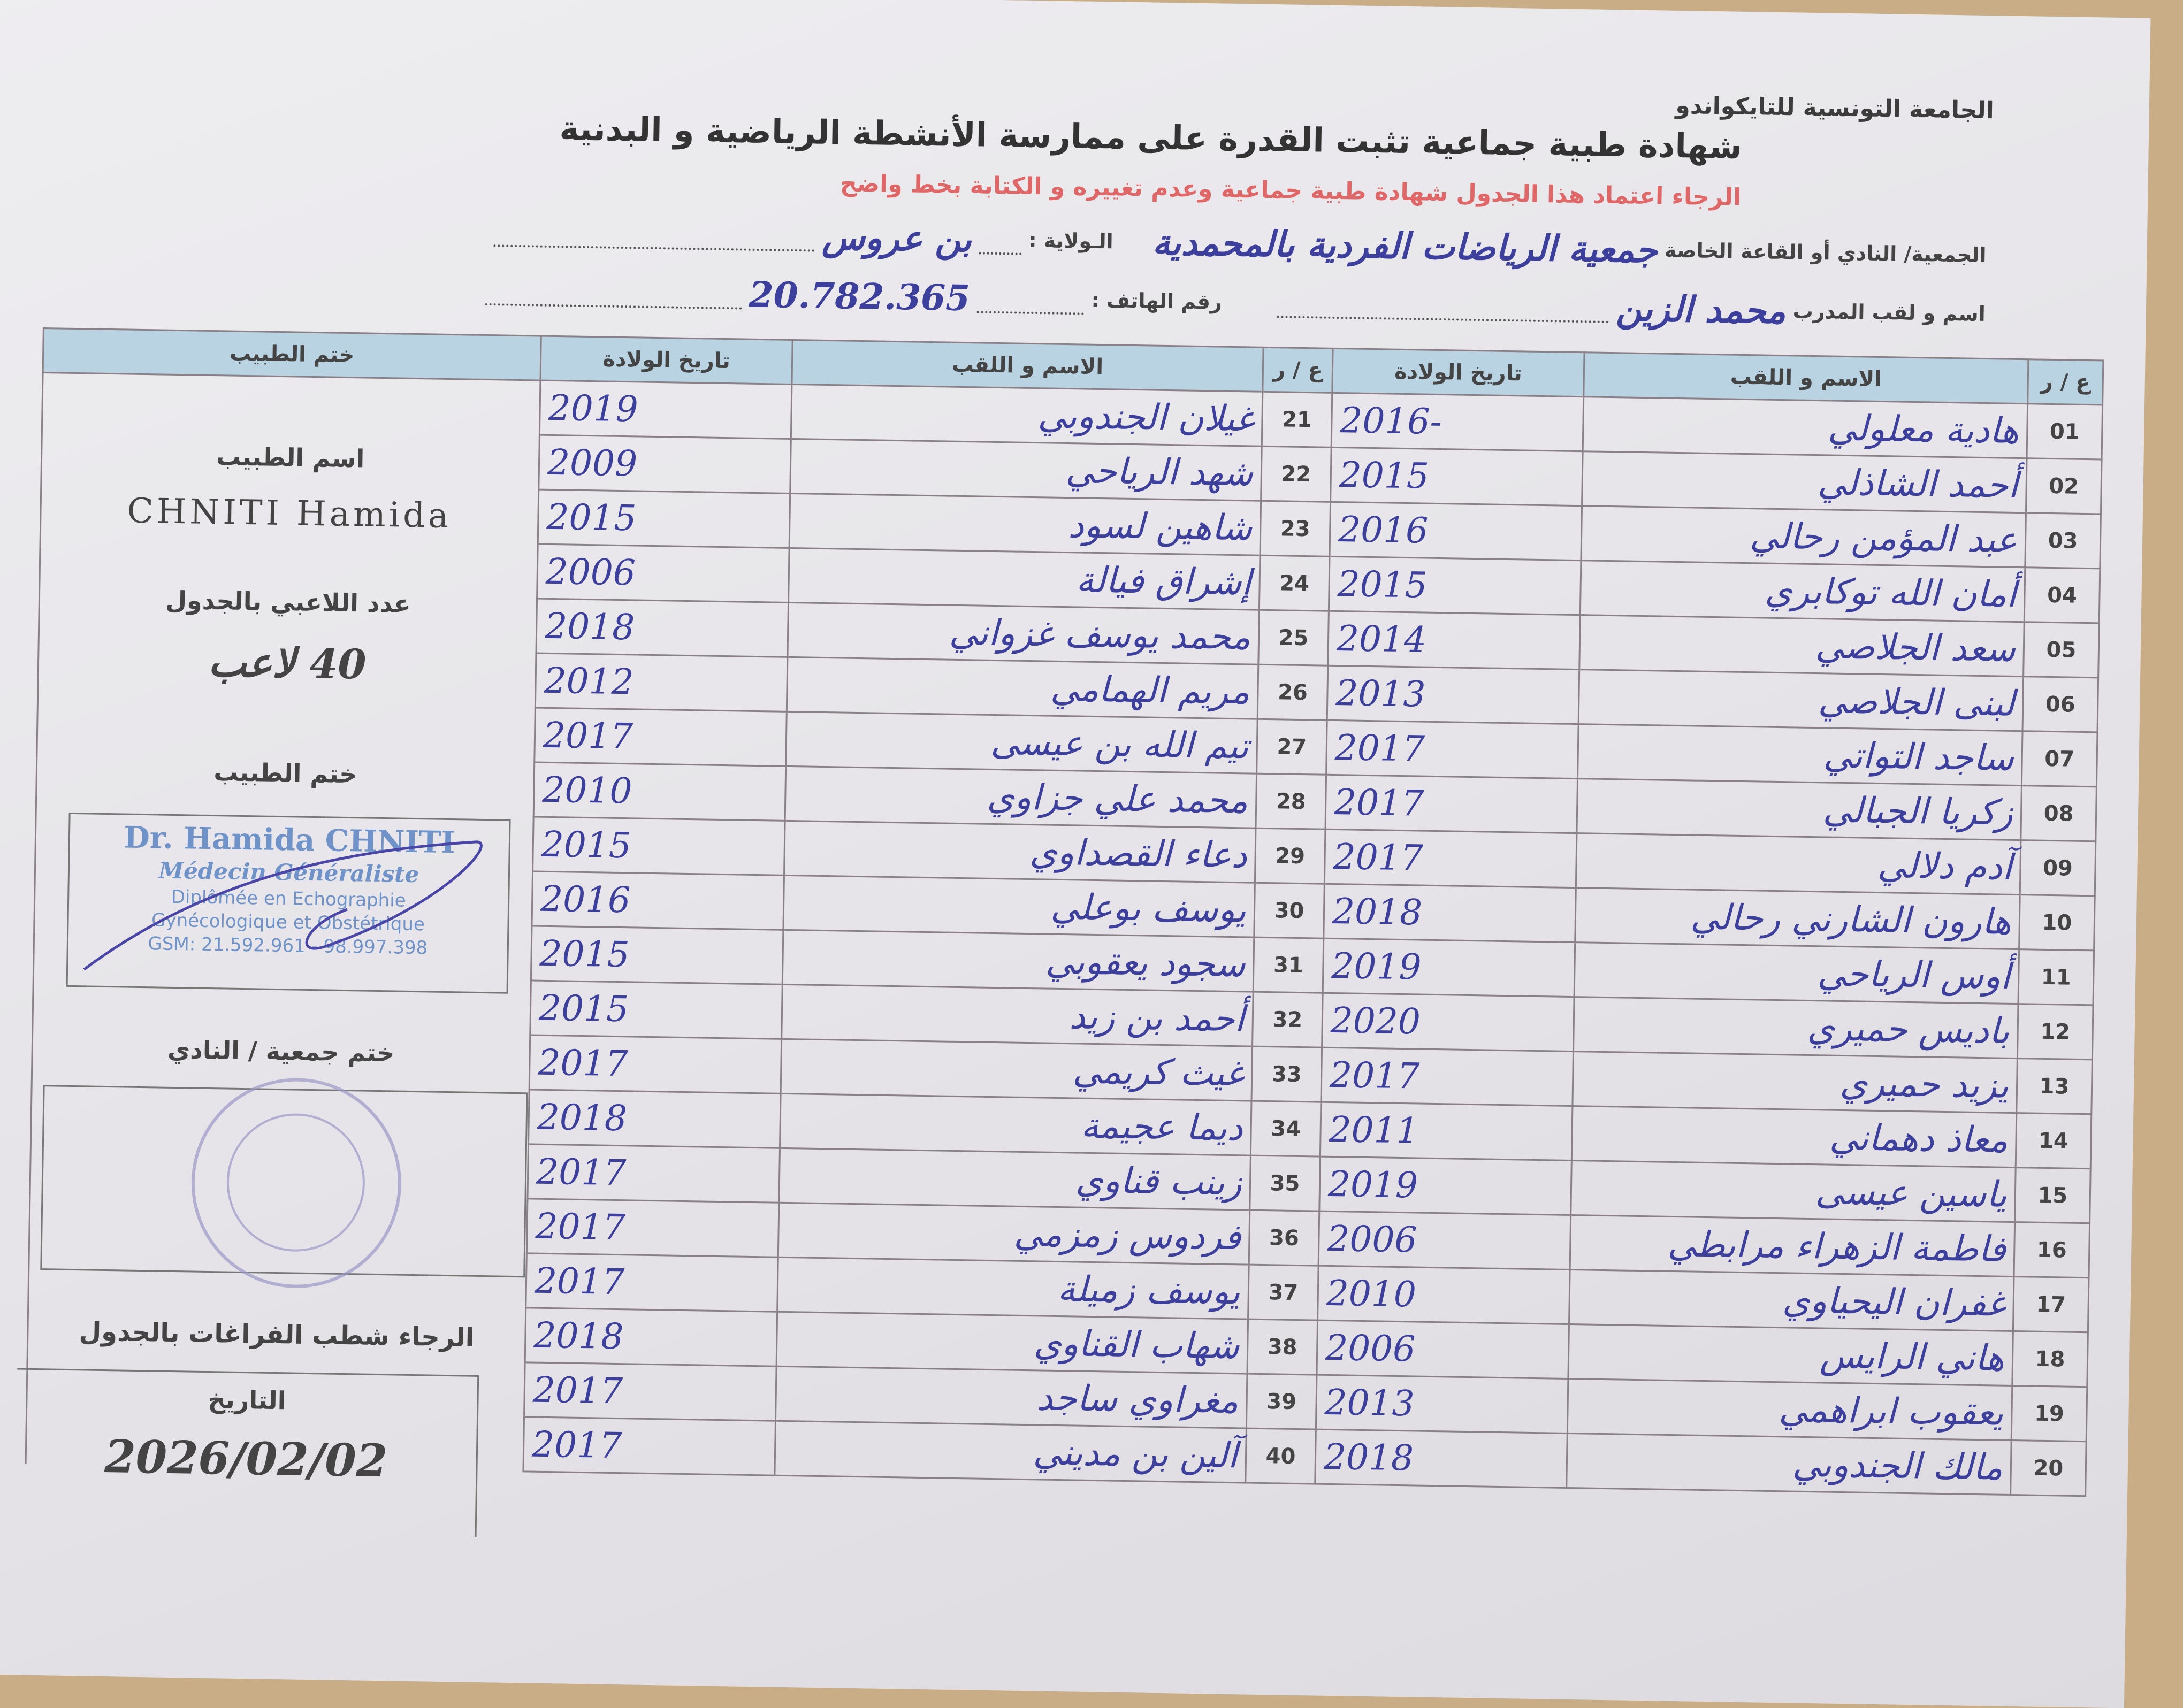 The height and width of the screenshot is (1708, 2183). I want to click on player-name: مالك الجندوبي, so click(1789, 1464).